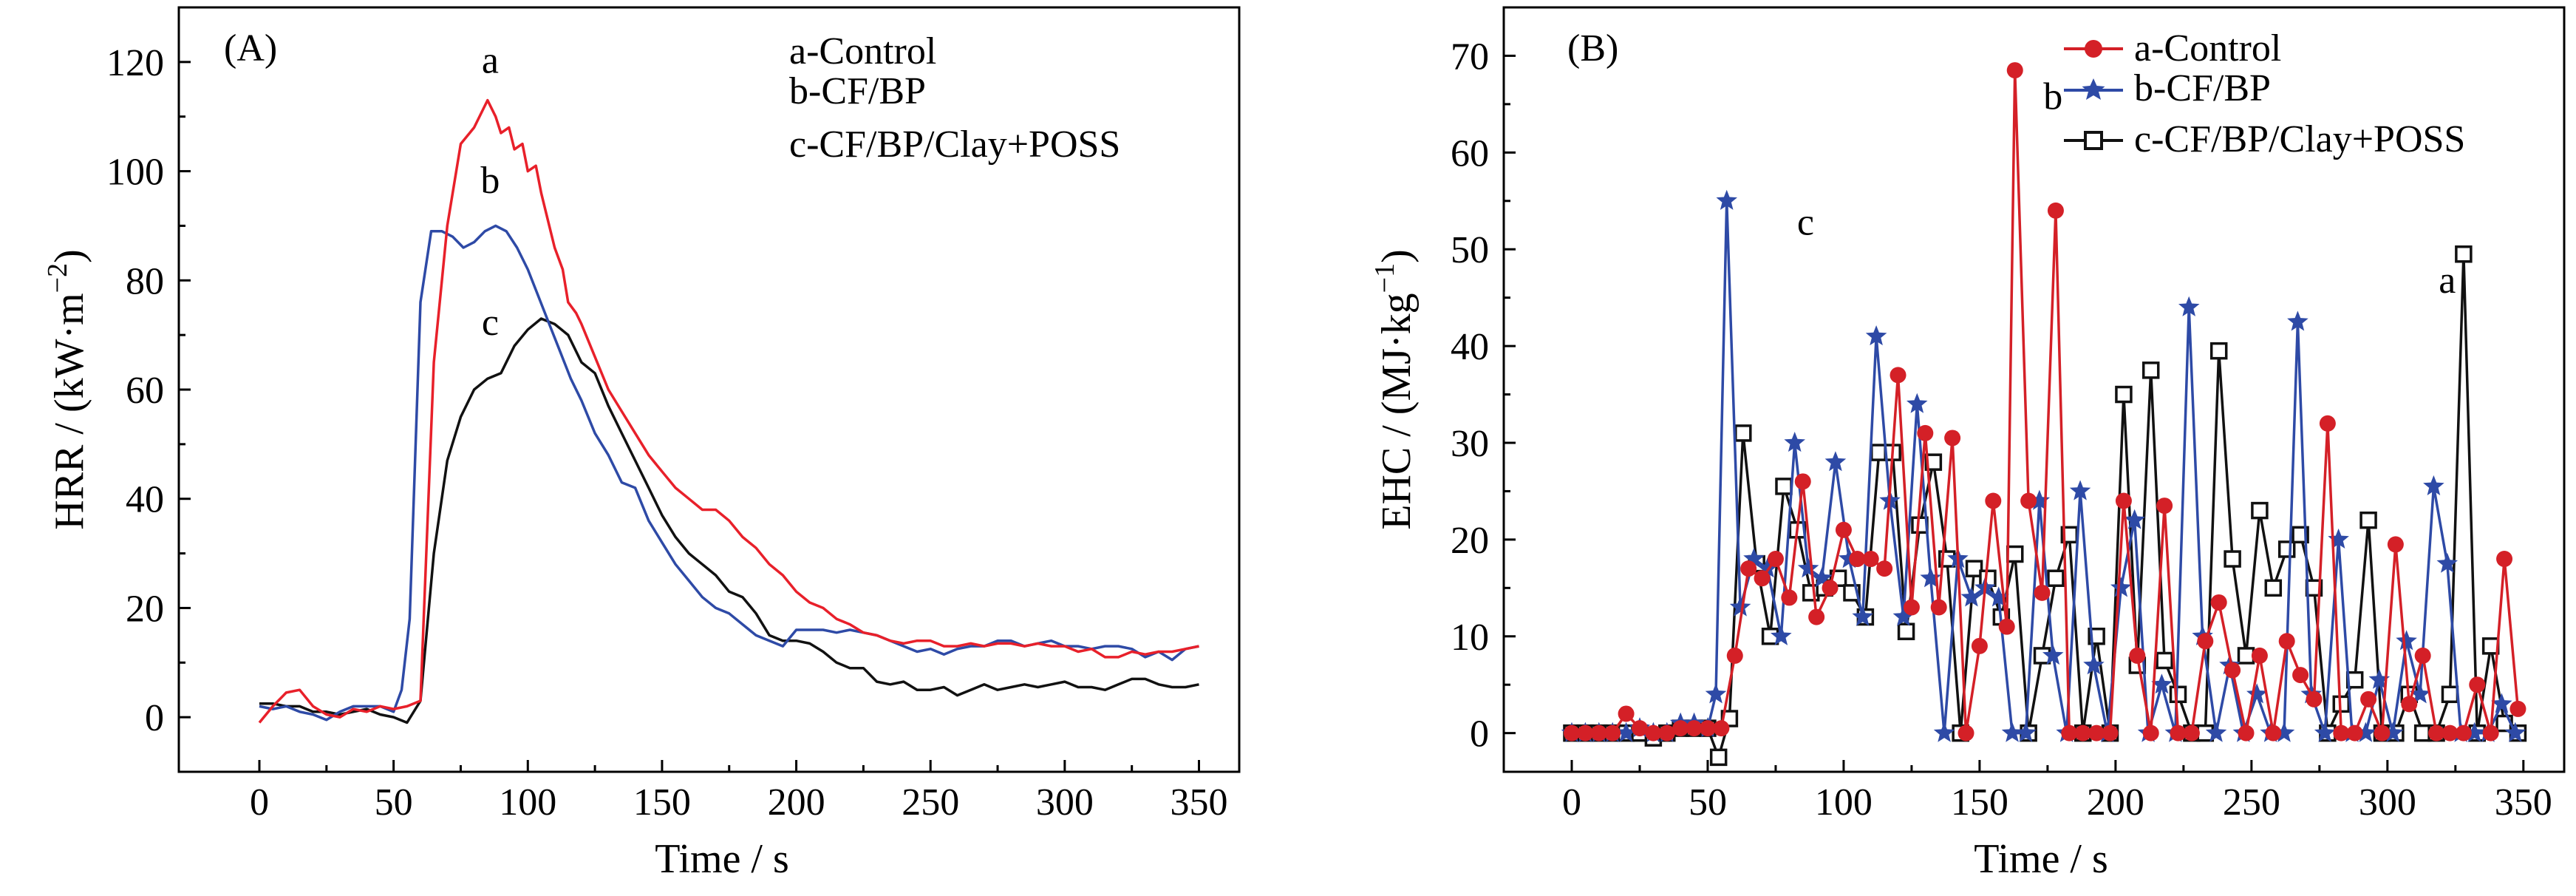 Image resolution: width=2576 pixels, height=896 pixels. What do you see at coordinates (1979, 802) in the screenshot?
I see `panel-b-x-tick-label: 150` at bounding box center [1979, 802].